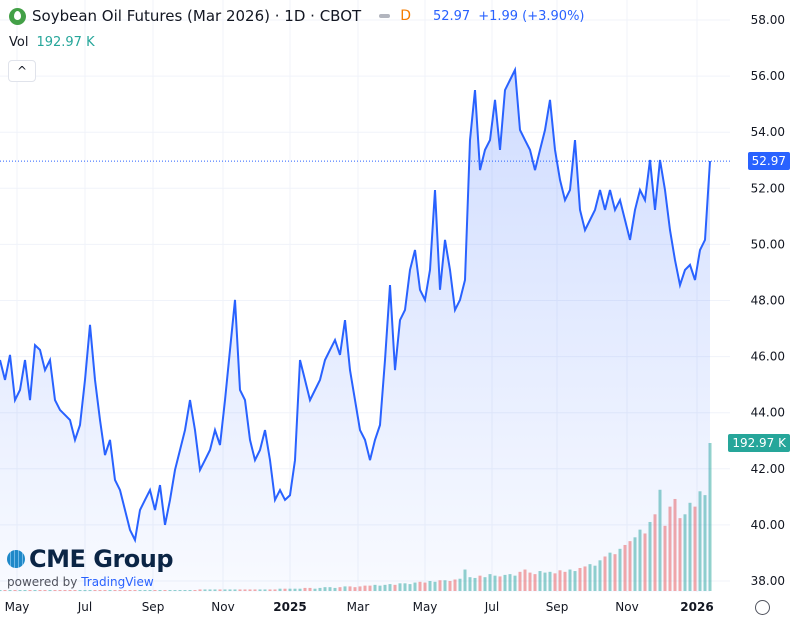  I want to click on time-axis: May Jul Sep Nov 2025 Mar May Jul Sep Nov 2026, so click(359, 607).